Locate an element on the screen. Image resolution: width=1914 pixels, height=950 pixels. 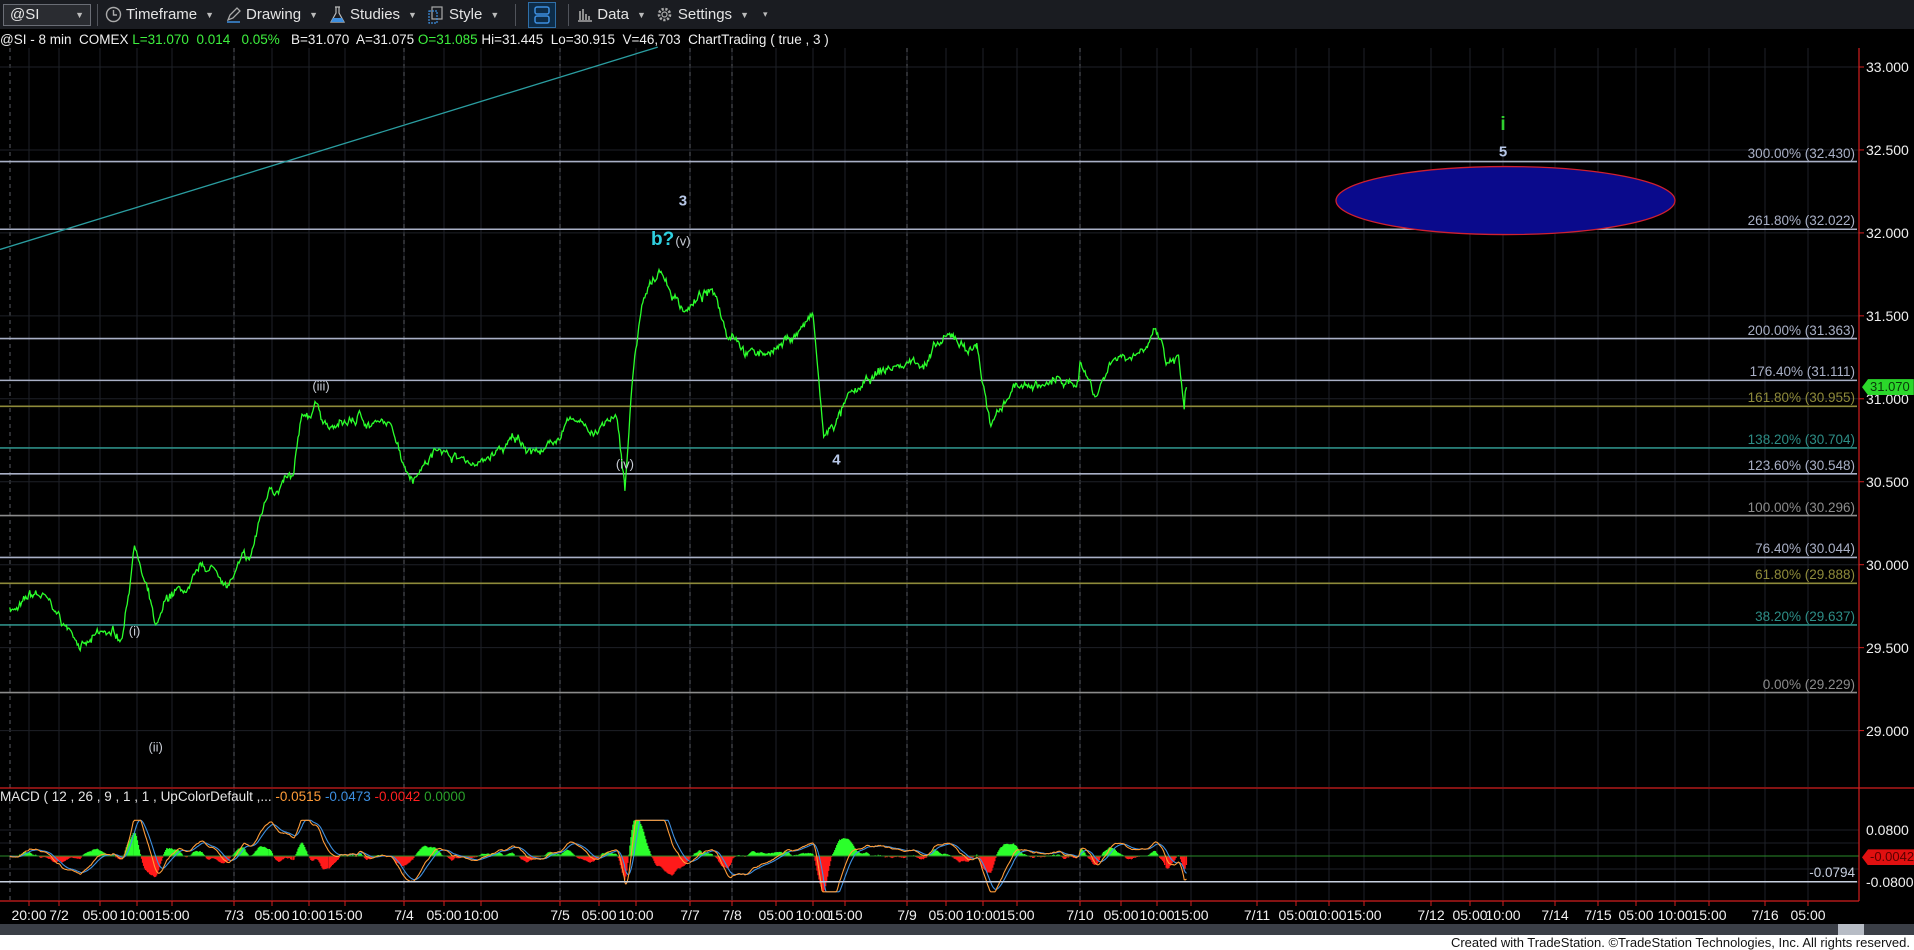
time-axis-label: 7/16 is located at coordinates (1765, 915).